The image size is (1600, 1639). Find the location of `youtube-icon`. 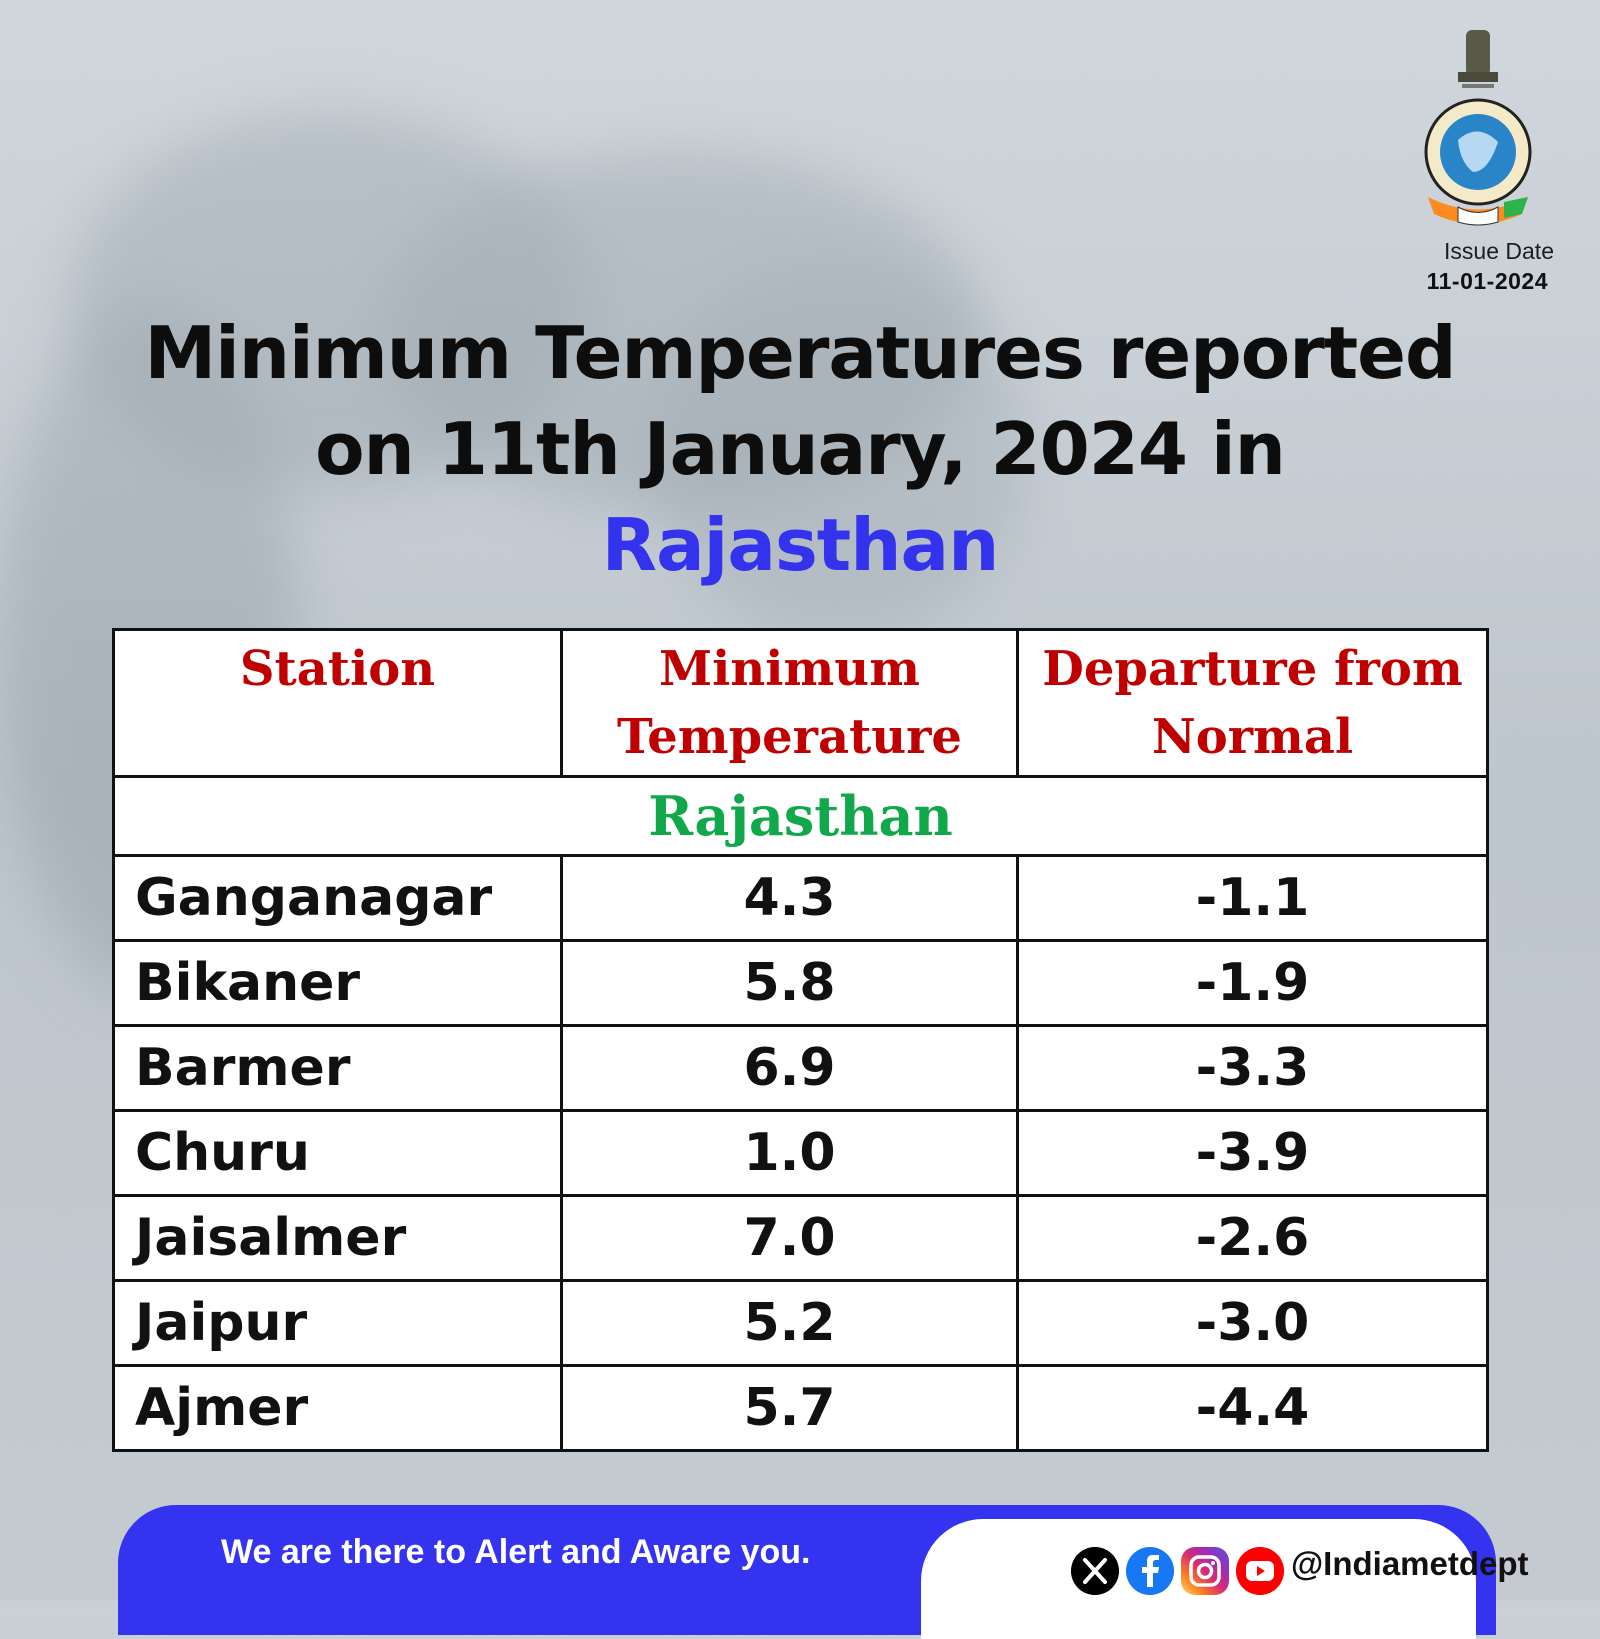

youtube-icon is located at coordinates (1260, 1571).